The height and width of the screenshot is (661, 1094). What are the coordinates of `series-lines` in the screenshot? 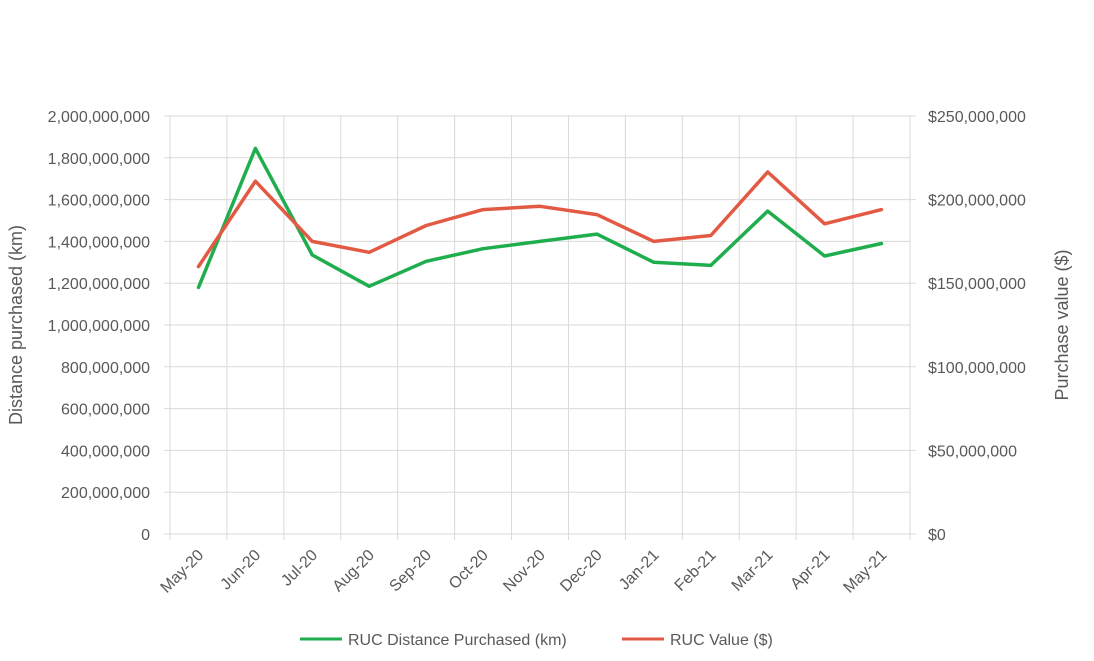 It's located at (539, 217).